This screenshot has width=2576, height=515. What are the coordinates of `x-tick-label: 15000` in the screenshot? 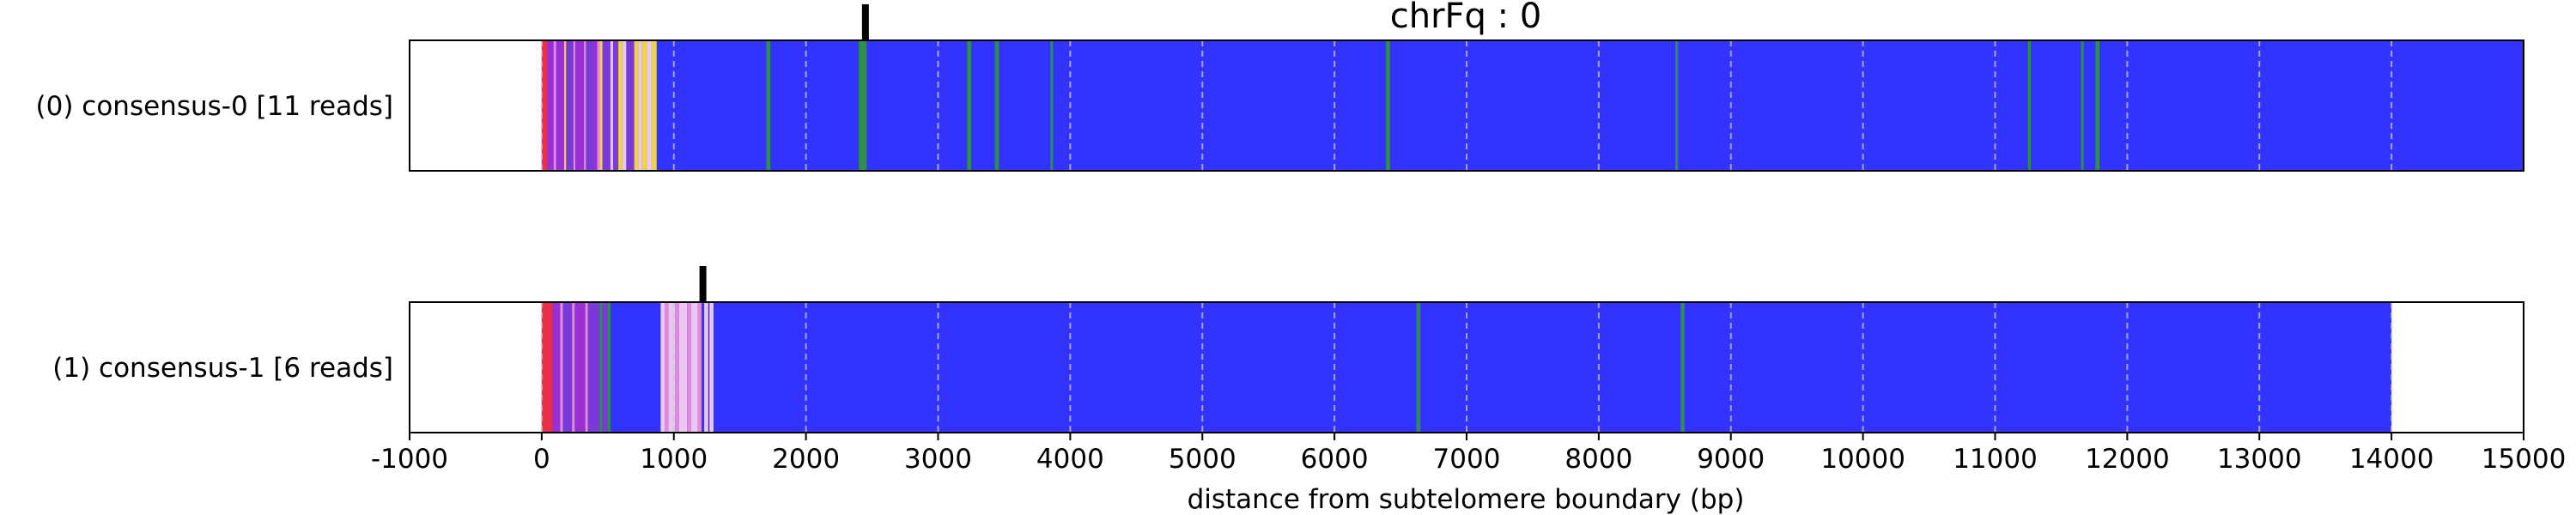 It's located at (2524, 459).